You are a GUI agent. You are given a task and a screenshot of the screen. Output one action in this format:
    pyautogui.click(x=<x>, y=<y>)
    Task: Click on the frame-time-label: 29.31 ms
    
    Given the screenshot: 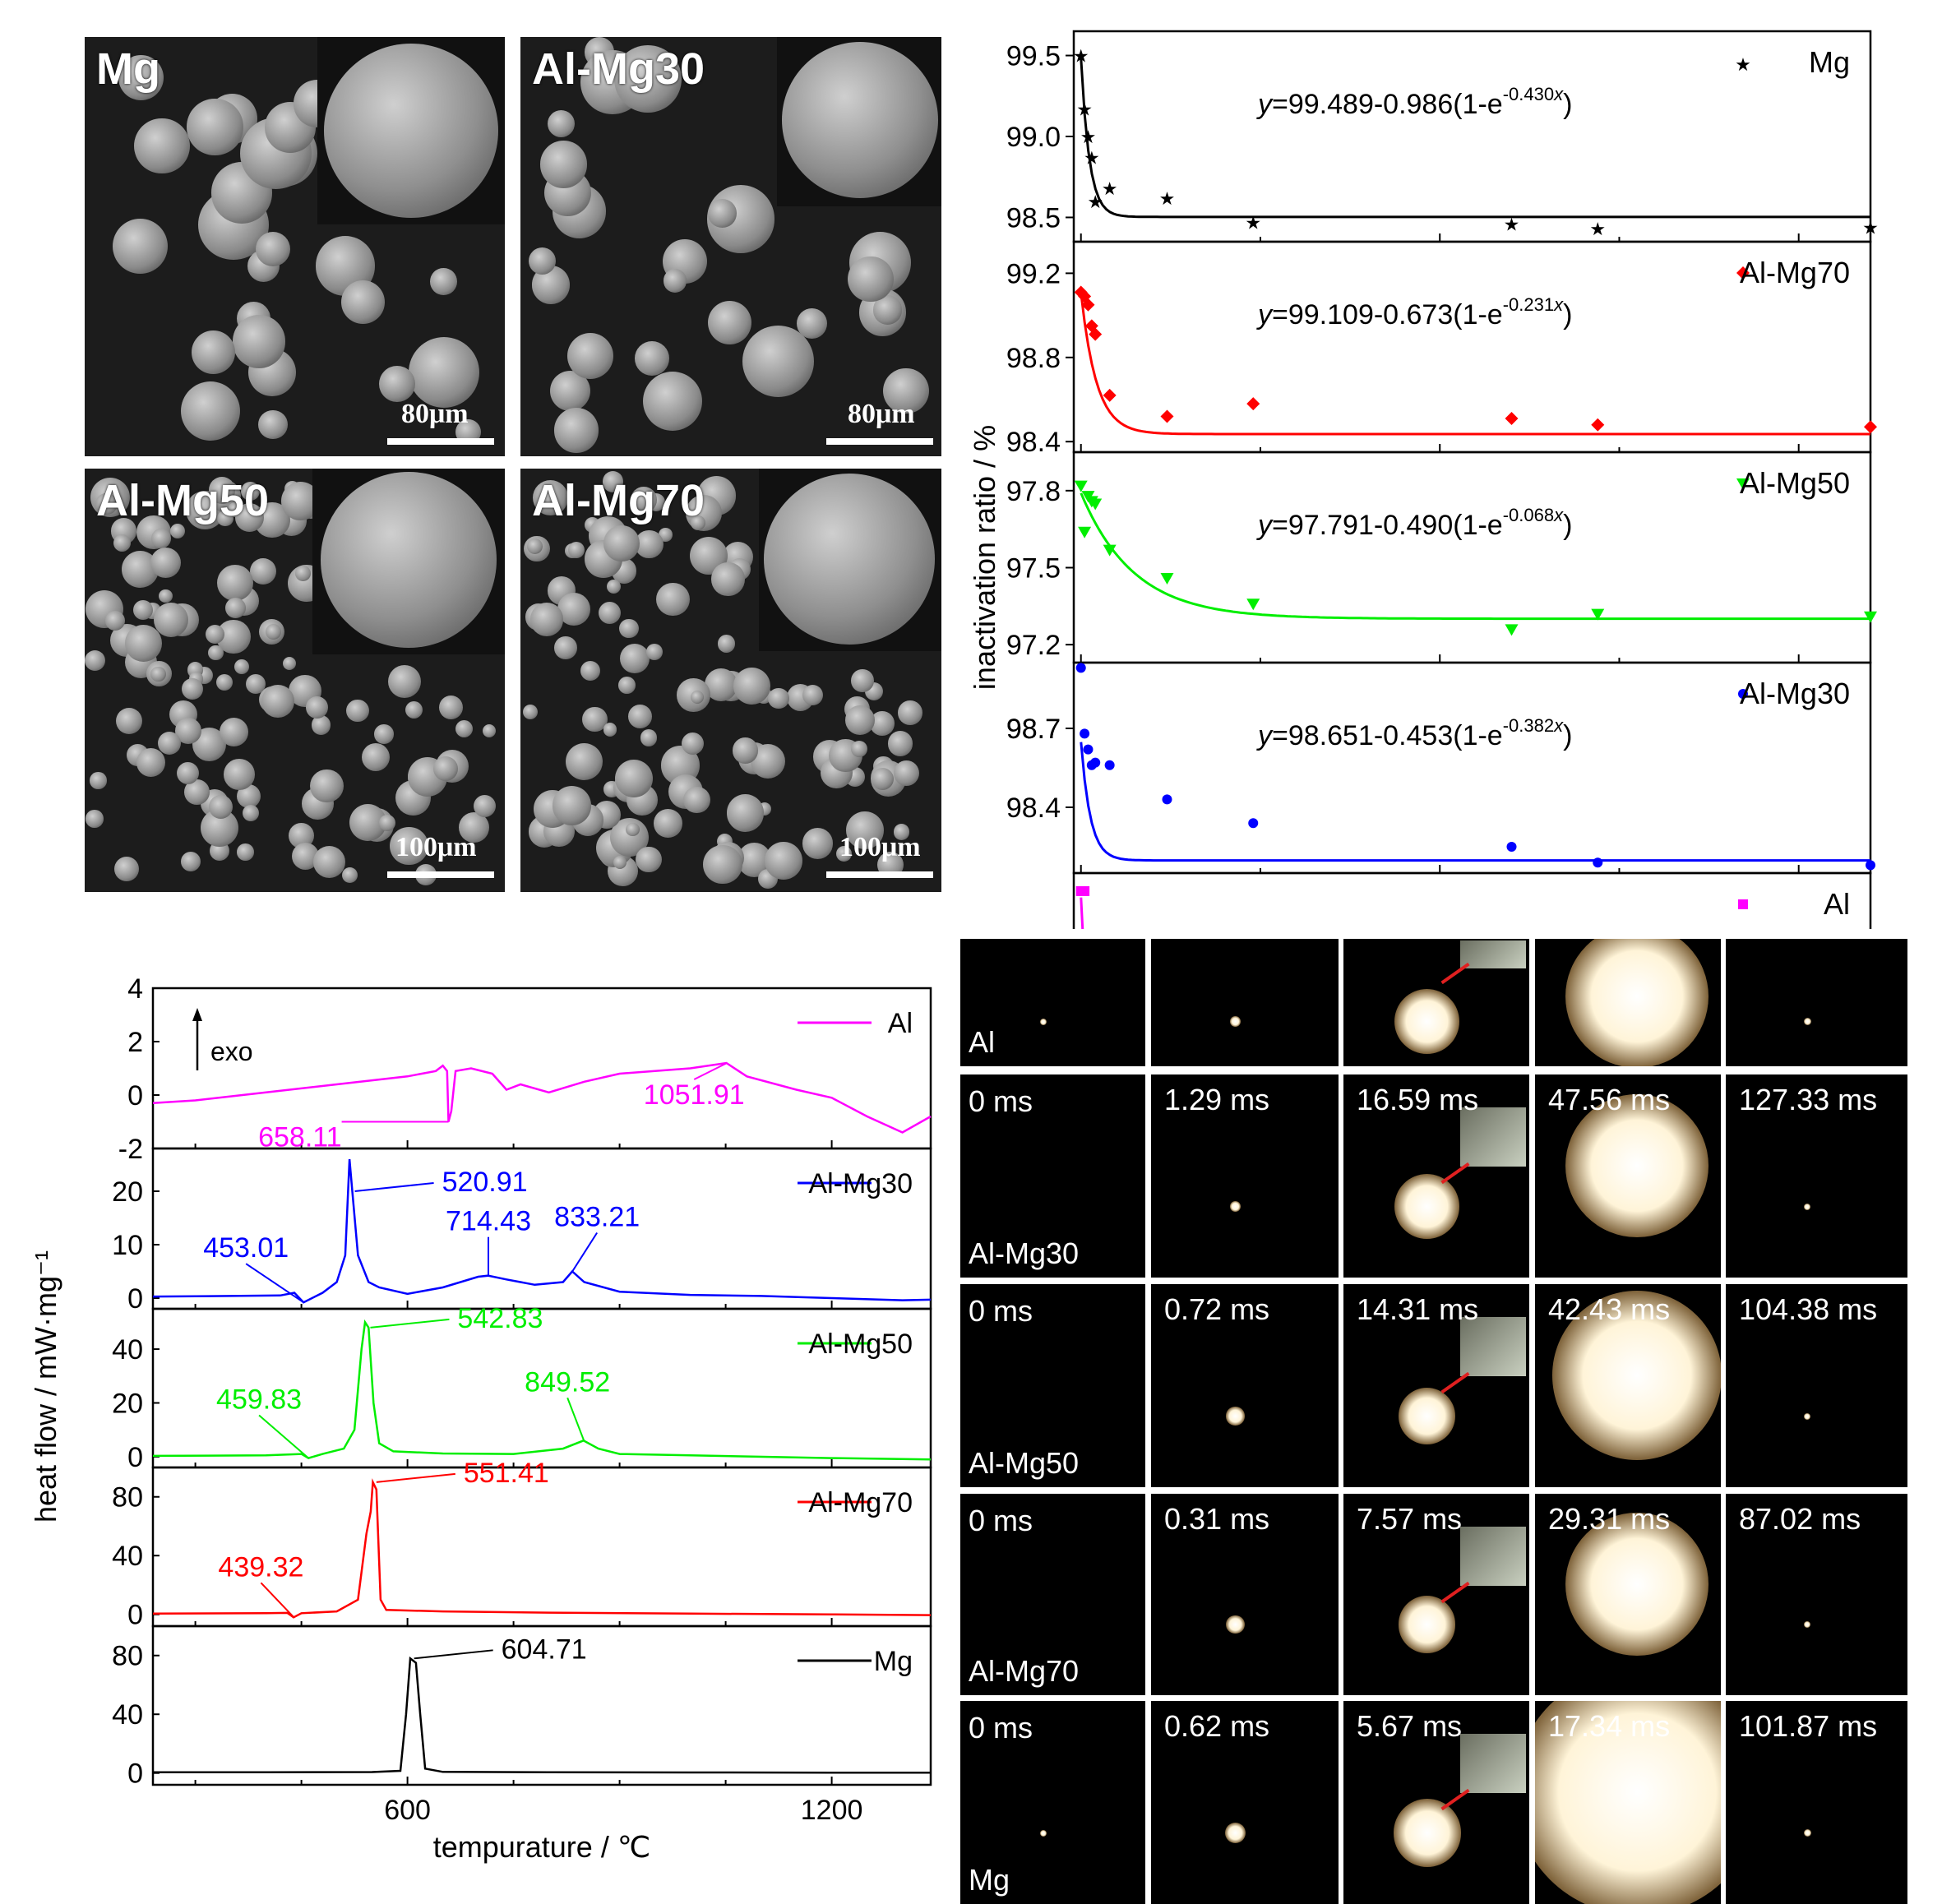 What is the action you would take?
    pyautogui.click(x=1610, y=1519)
    